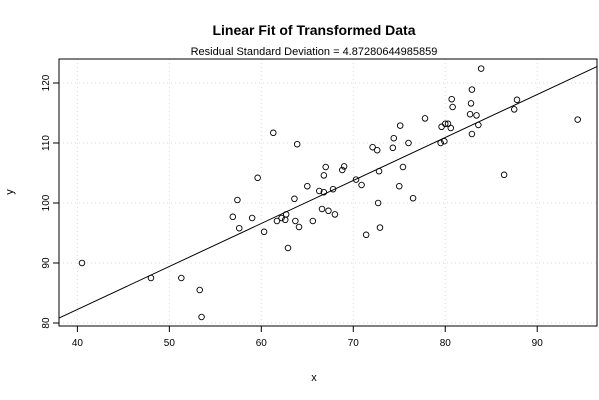  What do you see at coordinates (46, 263) in the screenshot?
I see `y-tick-label: 90` at bounding box center [46, 263].